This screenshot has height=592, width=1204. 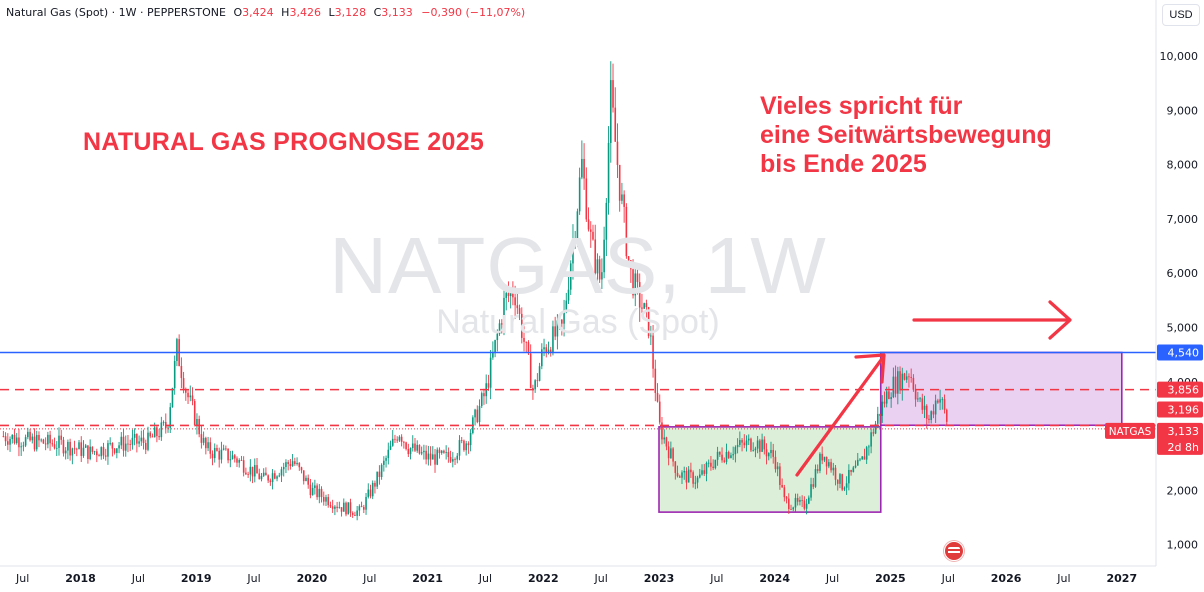 What do you see at coordinates (284, 142) in the screenshot?
I see `annotation-title: NATURAL GAS PROGNOSE 2025` at bounding box center [284, 142].